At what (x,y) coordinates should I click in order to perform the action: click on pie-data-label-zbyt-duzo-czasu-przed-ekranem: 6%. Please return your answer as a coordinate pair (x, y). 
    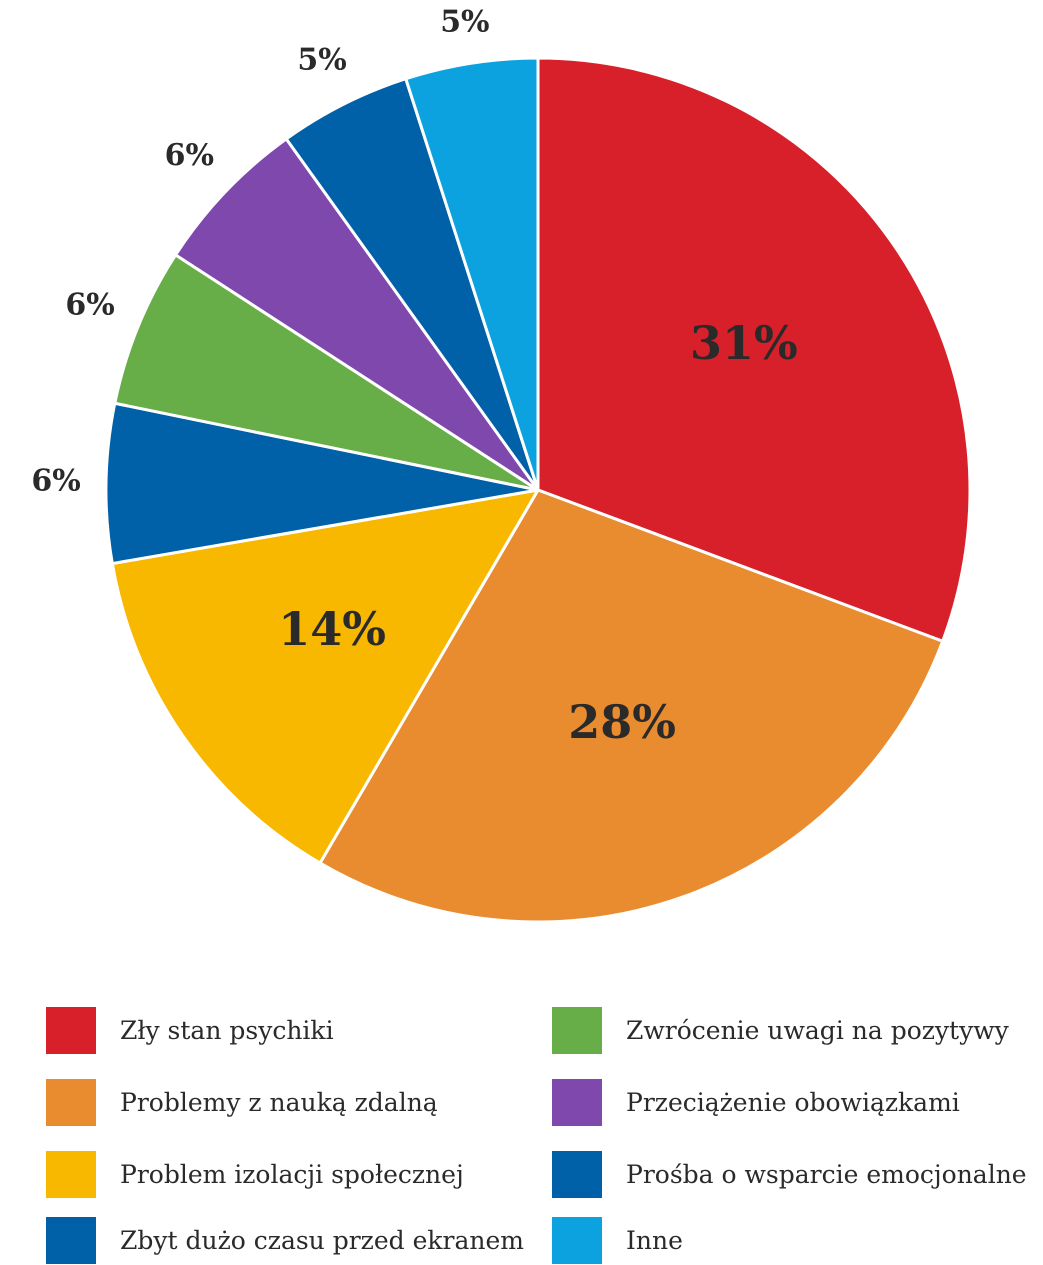
    Looking at the image, I should click on (55, 481).